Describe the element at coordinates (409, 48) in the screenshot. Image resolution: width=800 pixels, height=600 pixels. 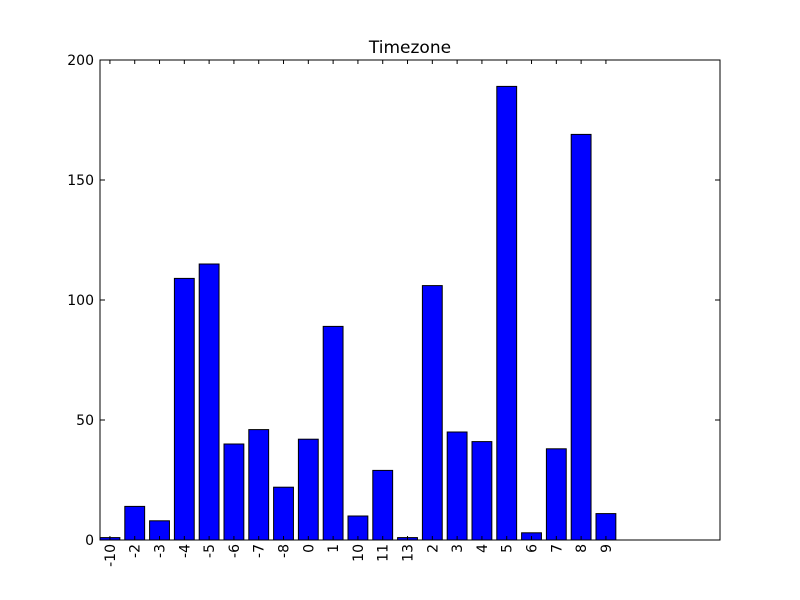
I see `chart-title: Timezone` at that location.